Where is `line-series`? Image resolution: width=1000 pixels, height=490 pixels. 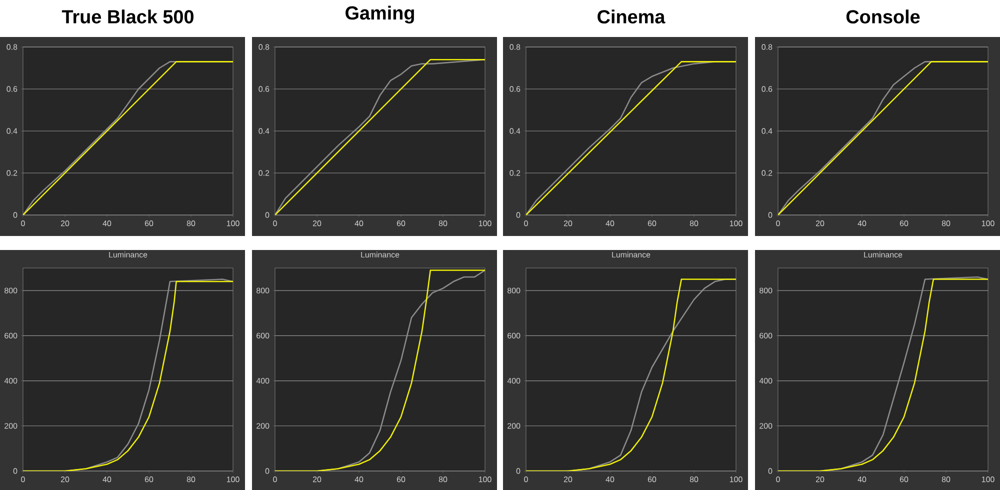 line-series is located at coordinates (380, 370).